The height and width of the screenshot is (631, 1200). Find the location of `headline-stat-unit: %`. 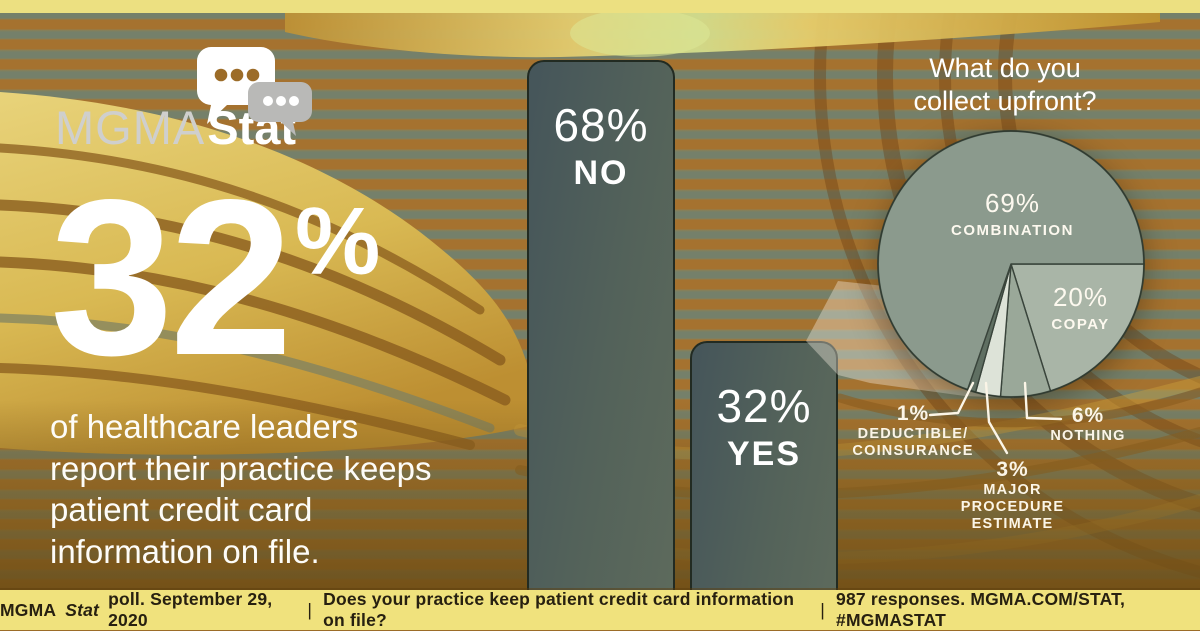

headline-stat-unit: % is located at coordinates (337, 241).